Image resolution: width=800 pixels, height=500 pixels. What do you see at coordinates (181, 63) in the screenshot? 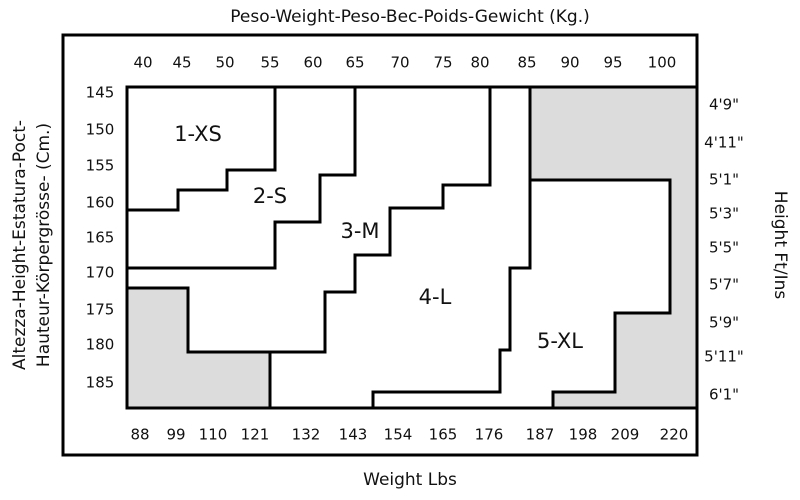
I see `kg-label: 45` at bounding box center [181, 63].